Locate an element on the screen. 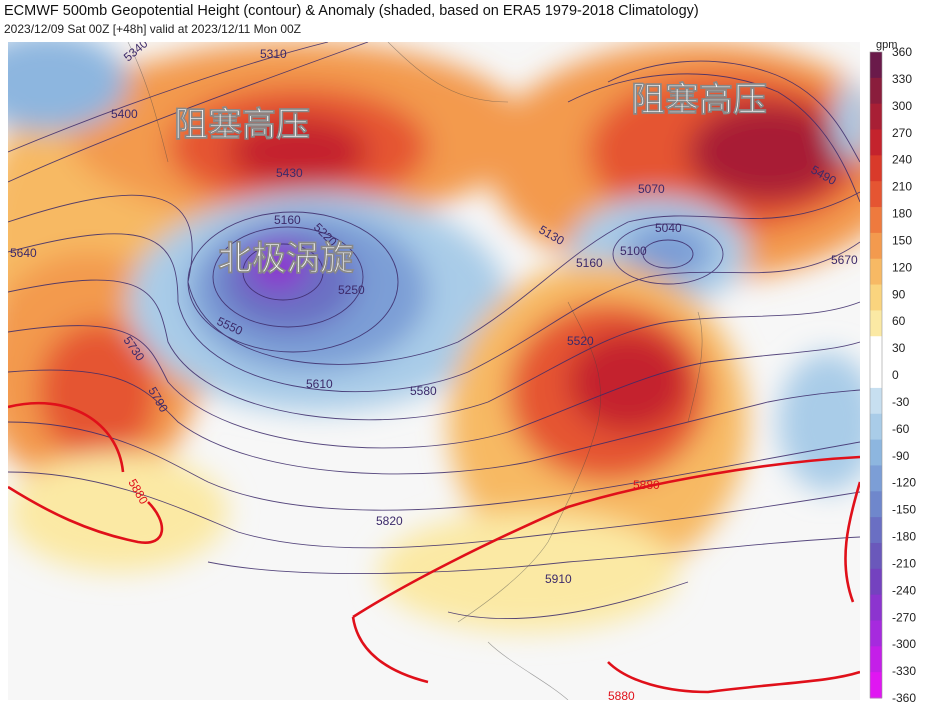 The image size is (927, 708). colorbar-tick-label: 0 is located at coordinates (895, 375).